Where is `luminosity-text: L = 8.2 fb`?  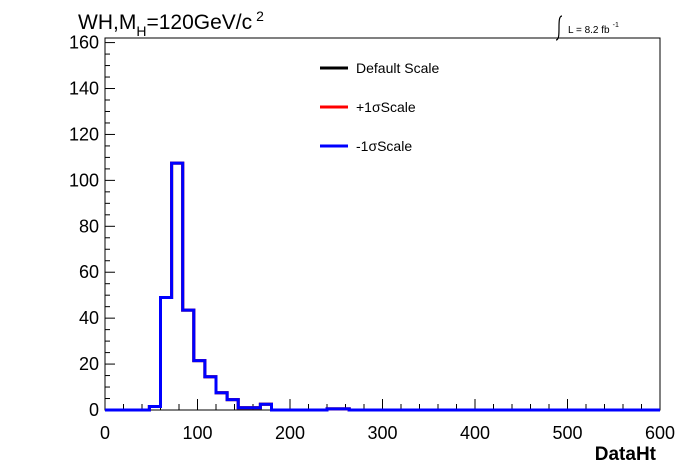
luminosity-text: L = 8.2 fb is located at coordinates (589, 30).